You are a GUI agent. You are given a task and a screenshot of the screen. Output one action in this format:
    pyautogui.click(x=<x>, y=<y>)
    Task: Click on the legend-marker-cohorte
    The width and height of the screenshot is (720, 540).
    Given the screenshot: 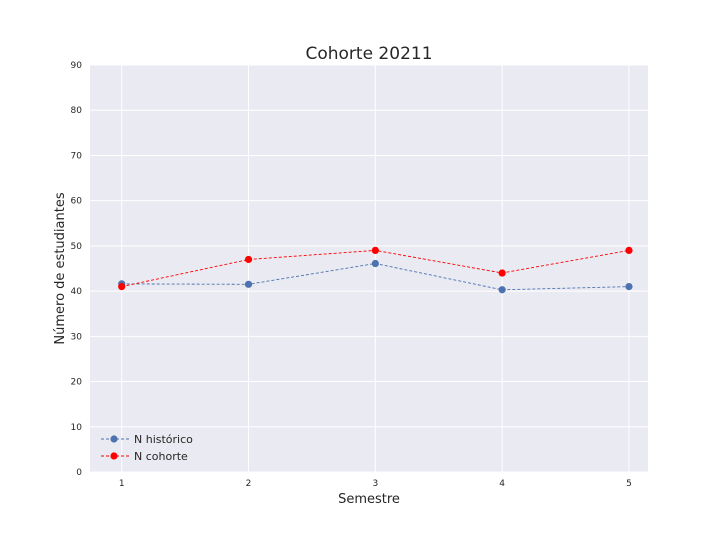 What is the action you would take?
    pyautogui.click(x=114, y=456)
    